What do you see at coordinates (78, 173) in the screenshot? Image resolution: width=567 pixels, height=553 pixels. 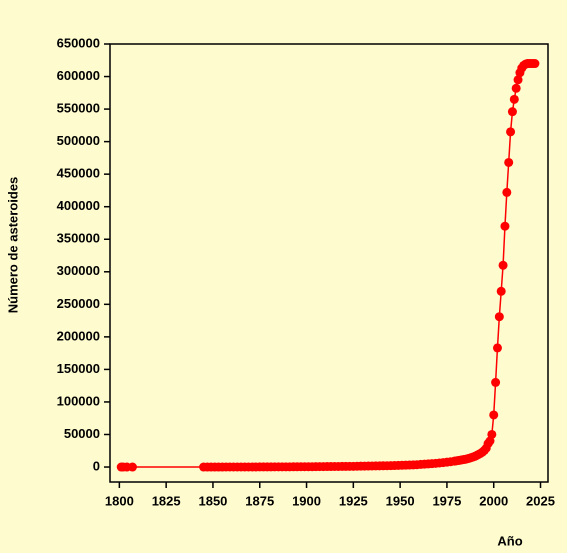 I see `y-tick-label: 450000` at bounding box center [78, 173].